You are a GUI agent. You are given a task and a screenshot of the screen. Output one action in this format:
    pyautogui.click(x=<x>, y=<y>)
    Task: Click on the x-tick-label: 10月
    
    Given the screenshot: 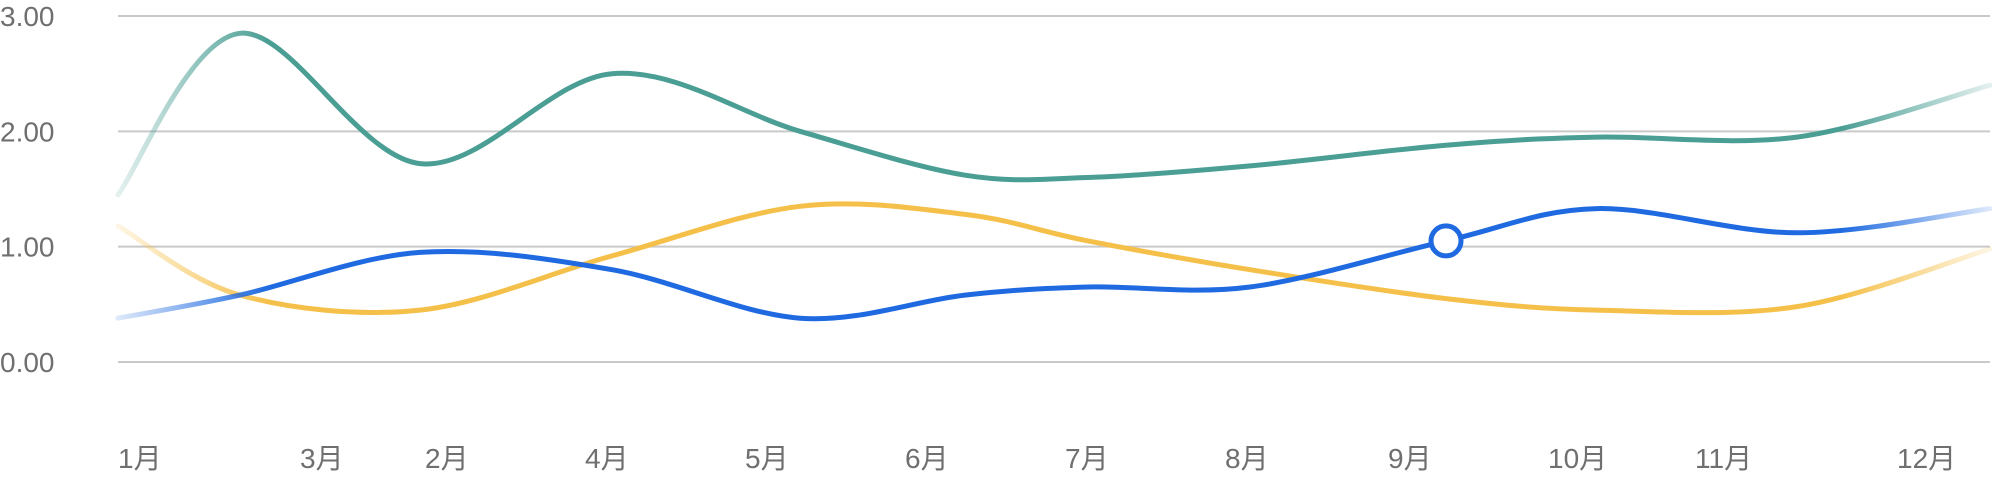 What is the action you would take?
    pyautogui.click(x=1577, y=458)
    